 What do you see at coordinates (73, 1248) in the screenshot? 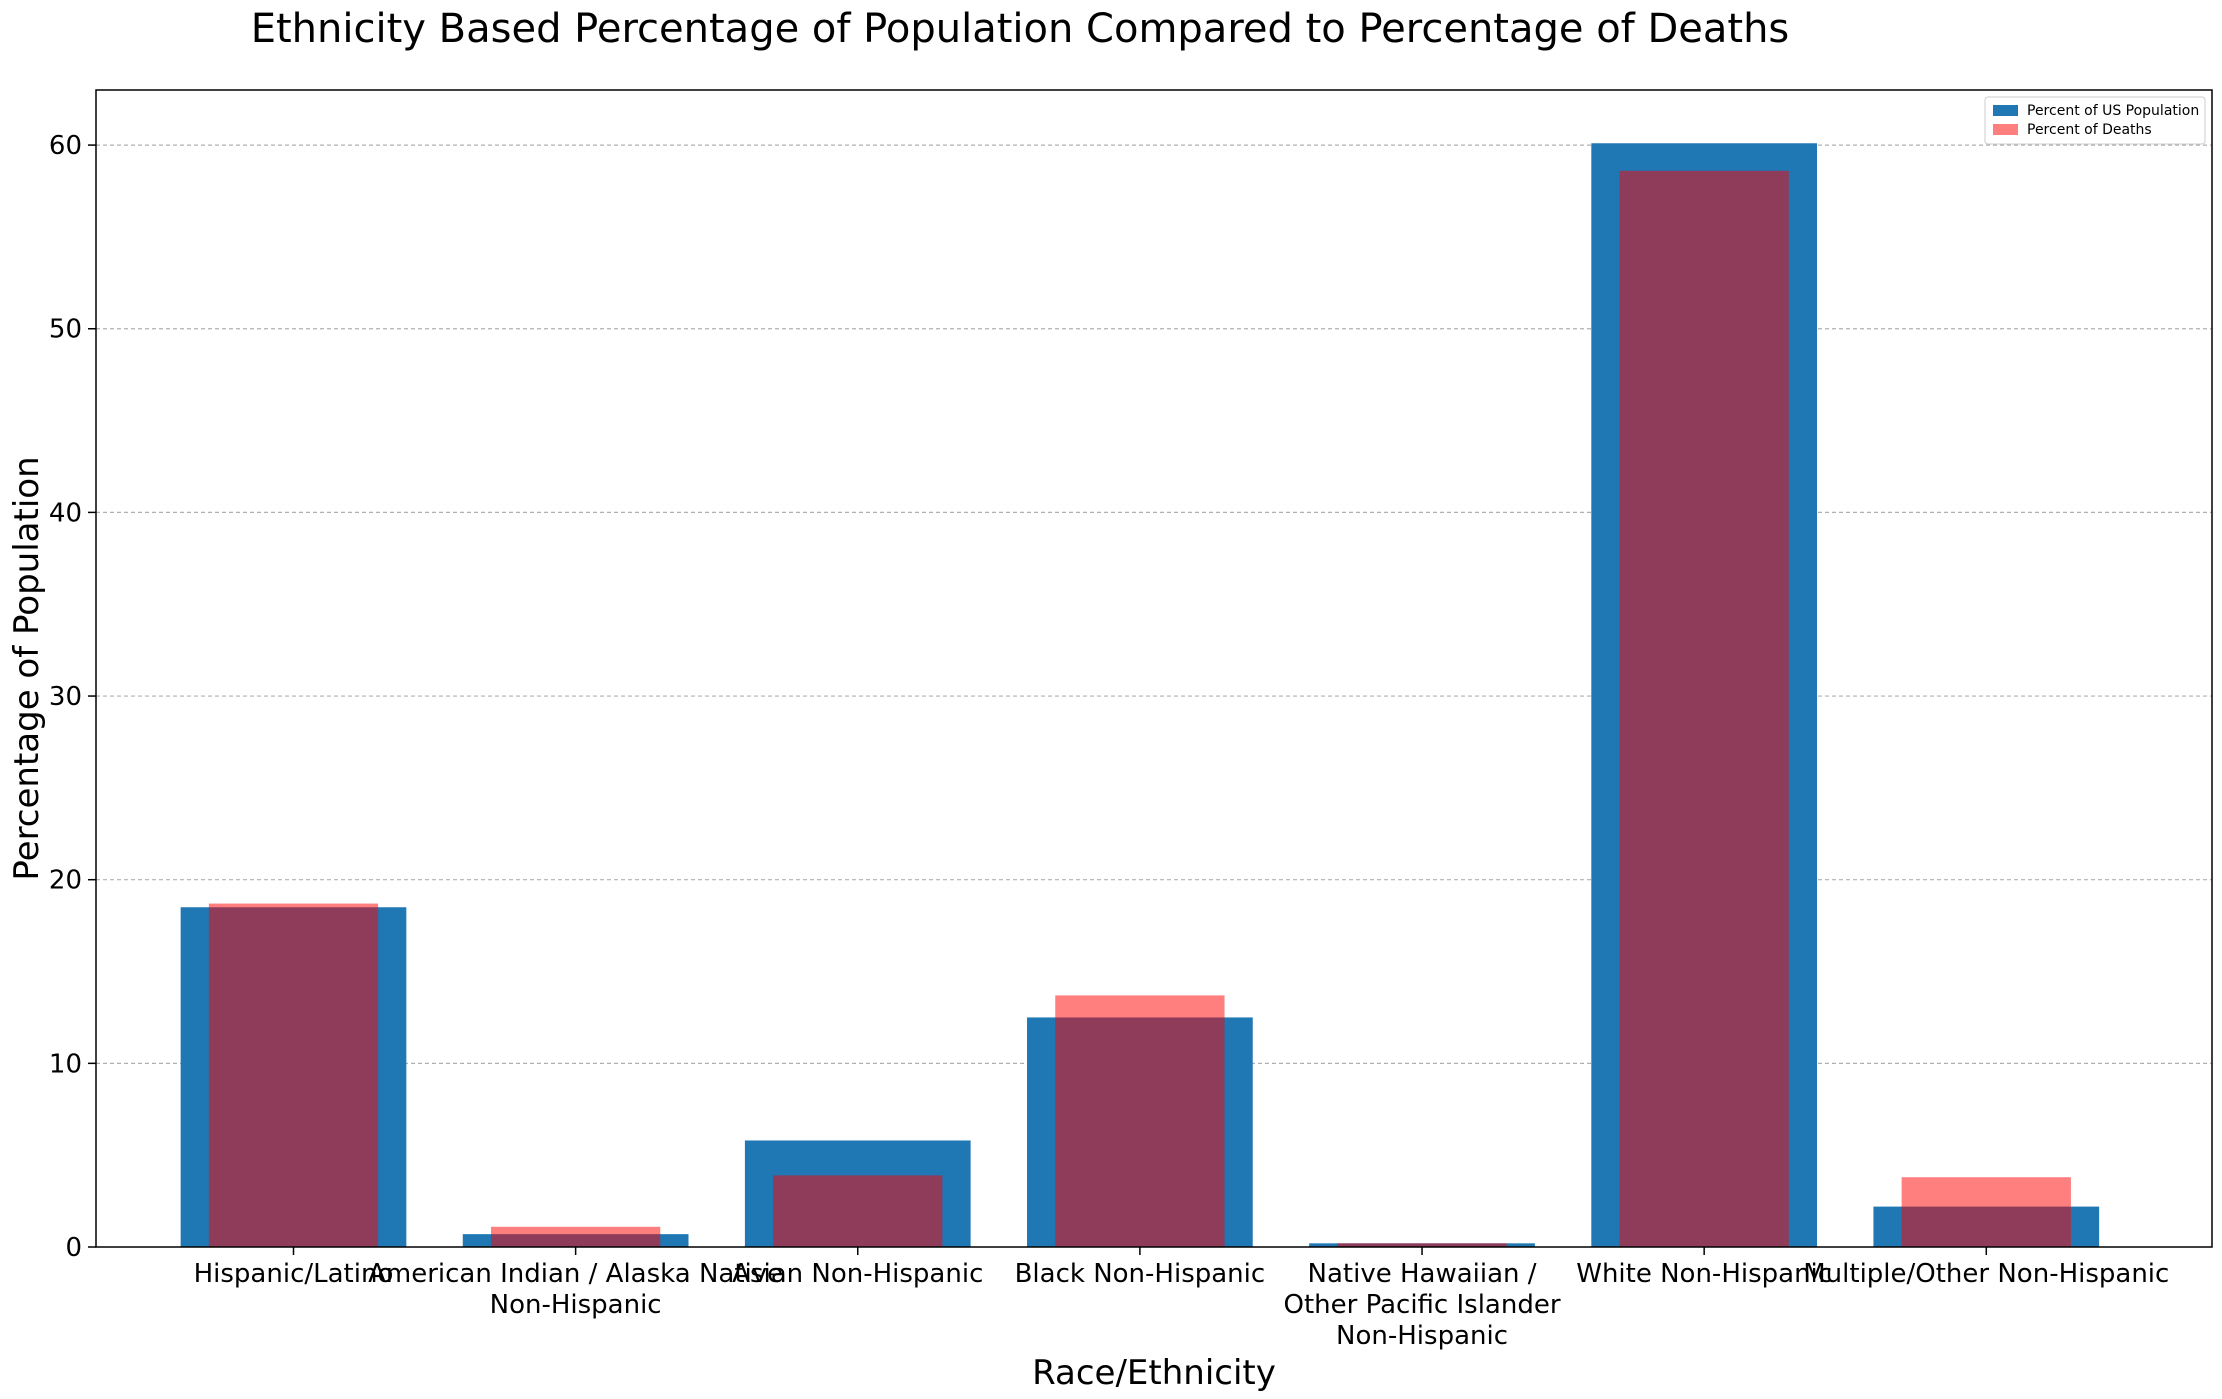
I see `y-tick-label: 0` at bounding box center [73, 1248].